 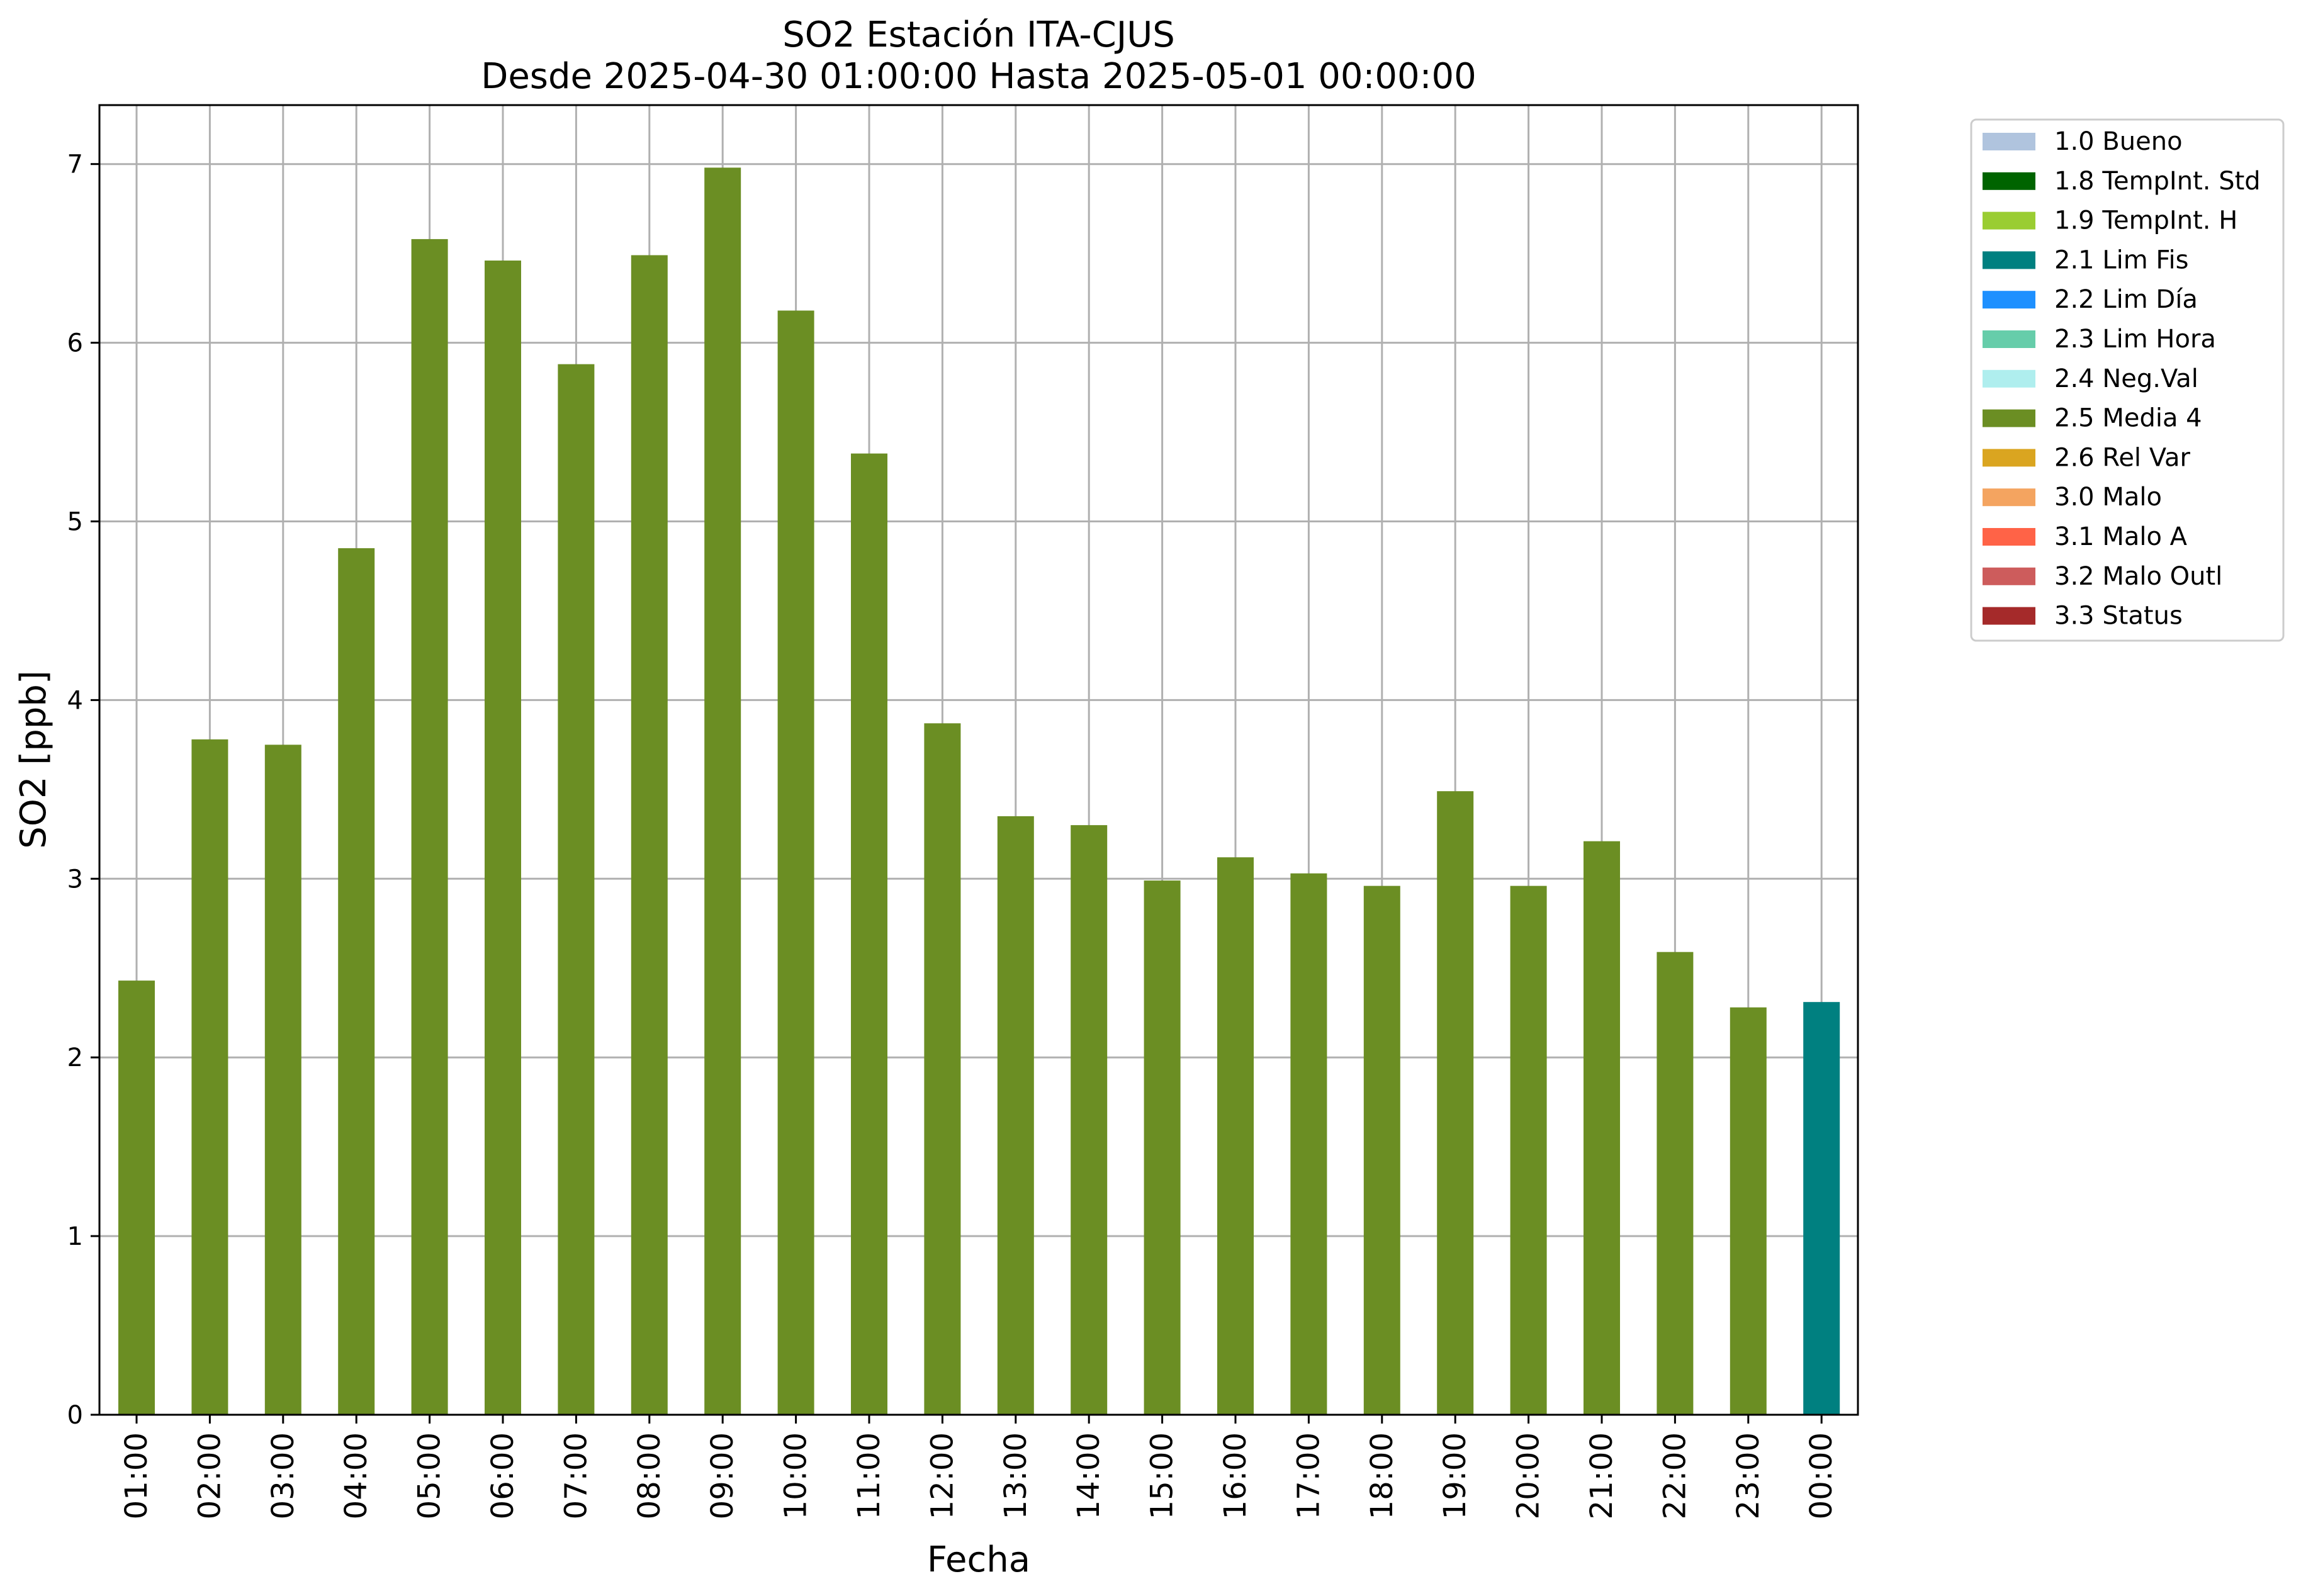 What do you see at coordinates (2158, 181) in the screenshot?
I see `legend-label: 1.8 TempInt. Std` at bounding box center [2158, 181].